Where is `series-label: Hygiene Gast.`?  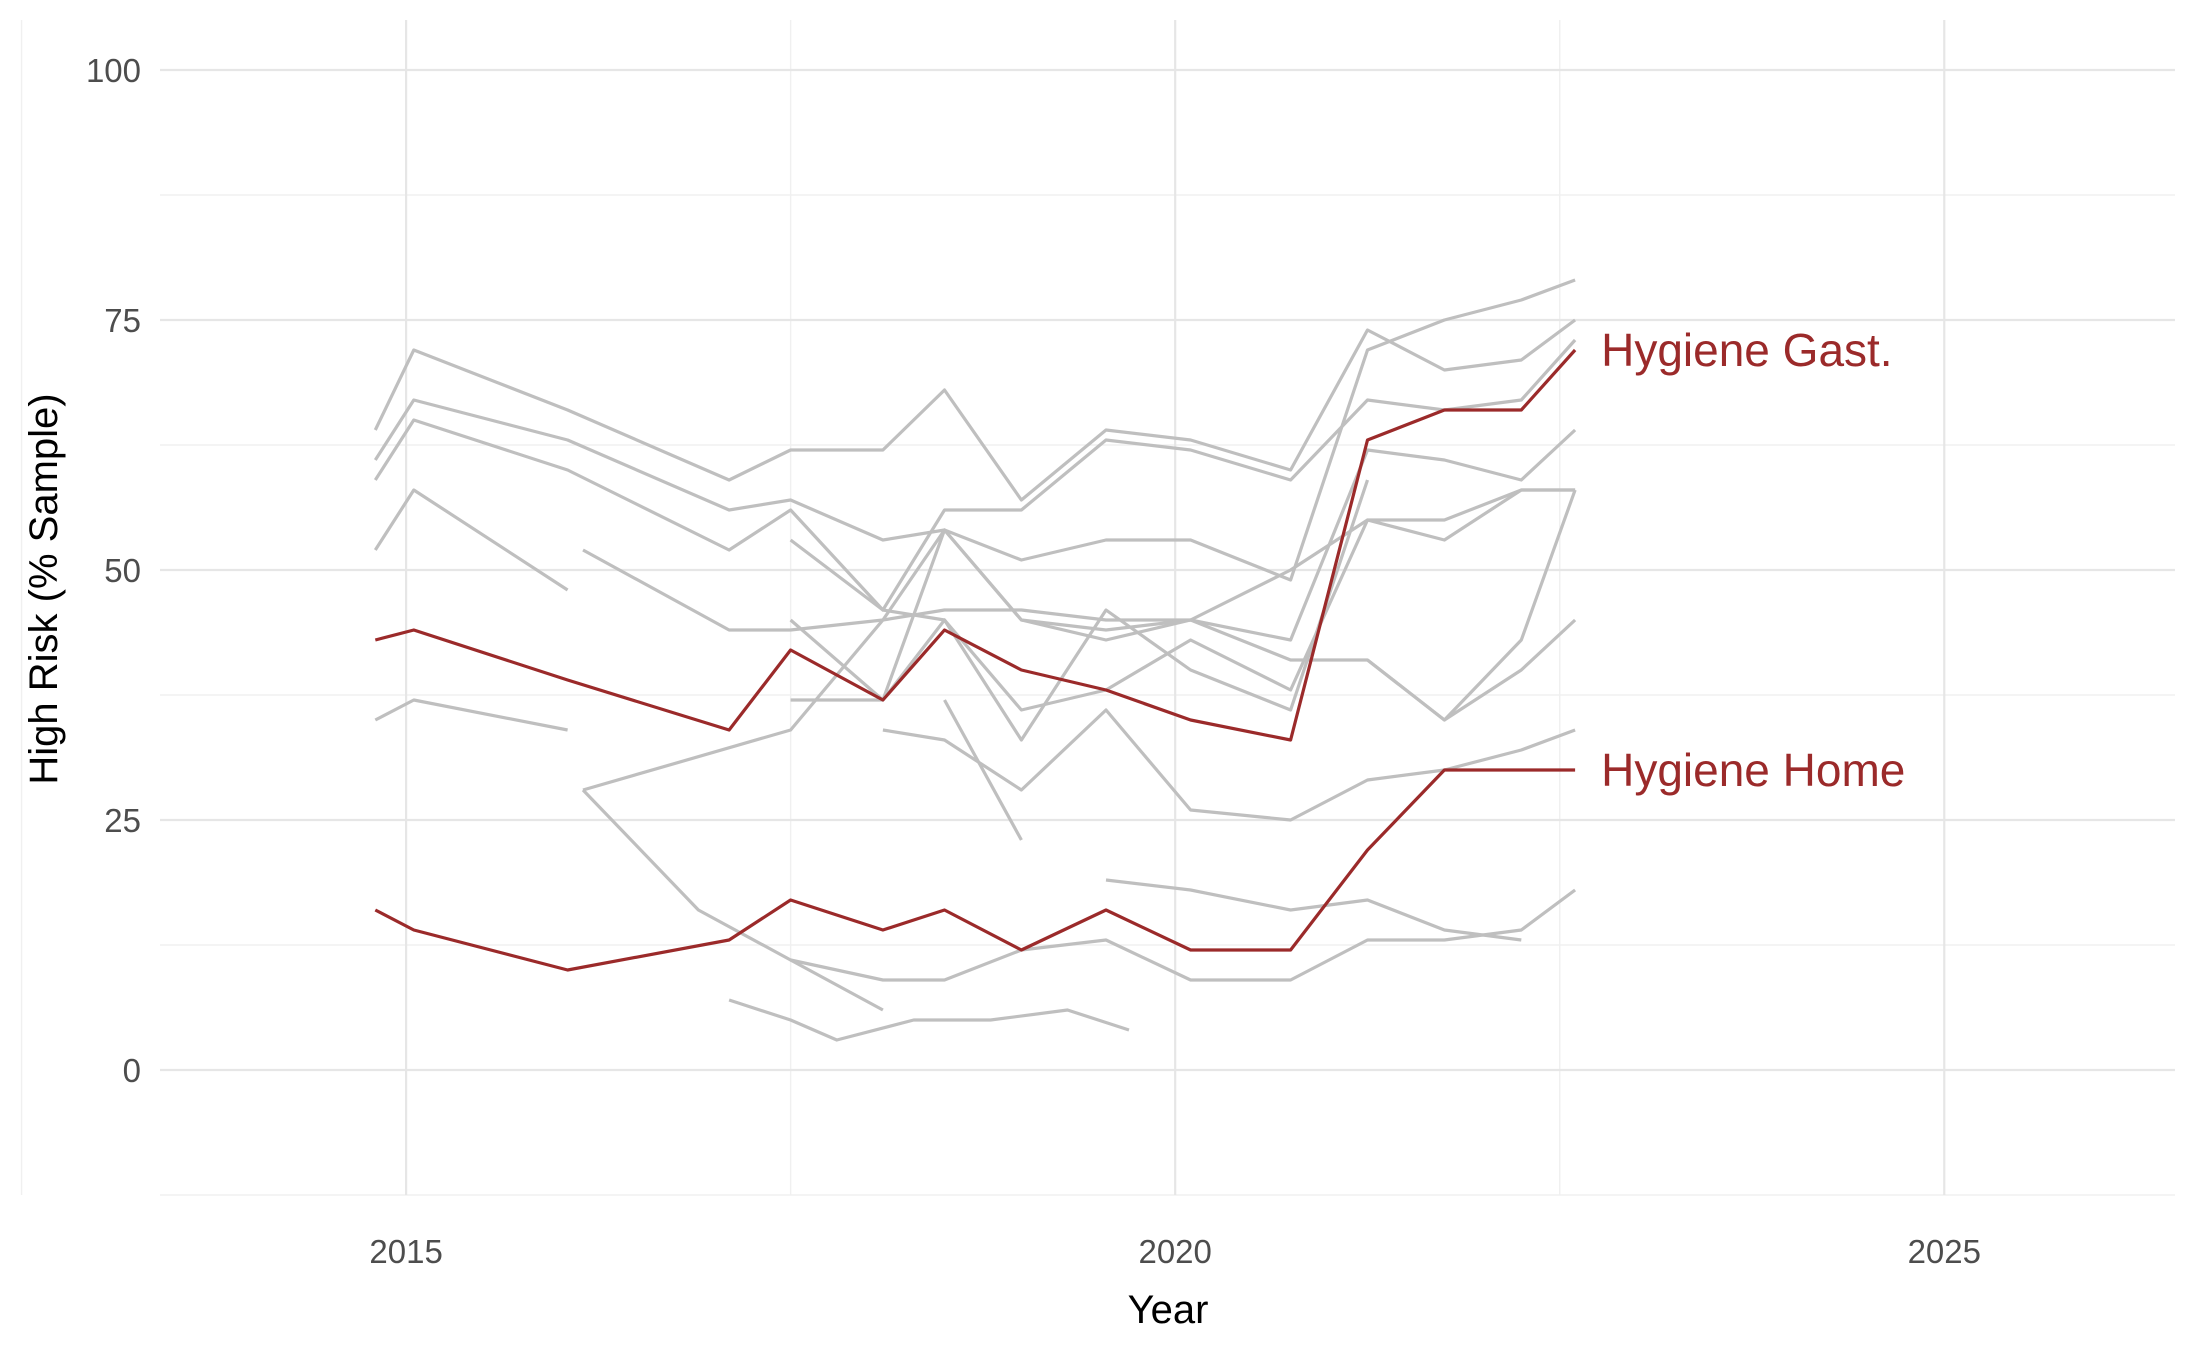
series-label: Hygiene Gast. is located at coordinates (1746, 350).